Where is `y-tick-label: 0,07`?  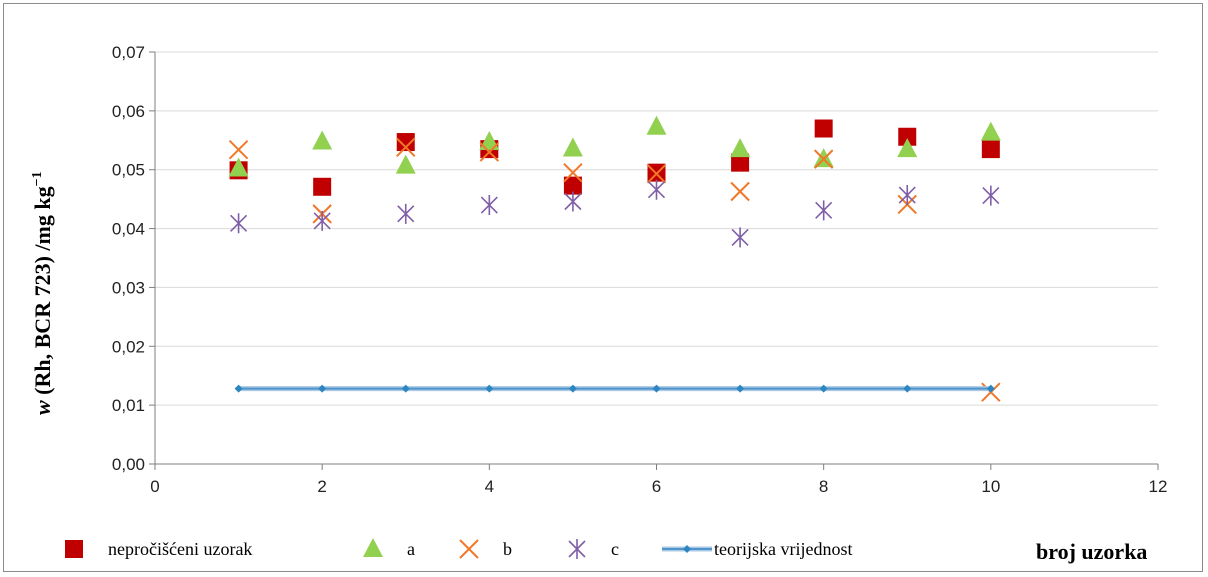 y-tick-label: 0,07 is located at coordinates (128, 52).